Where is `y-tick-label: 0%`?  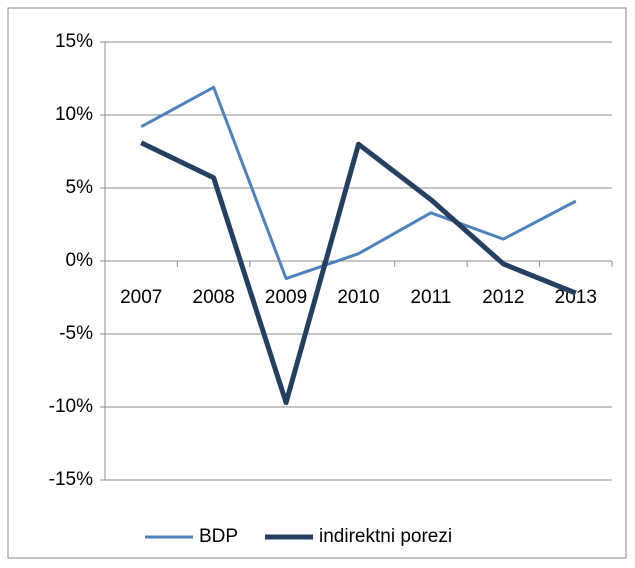
y-tick-label: 0% is located at coordinates (80, 260).